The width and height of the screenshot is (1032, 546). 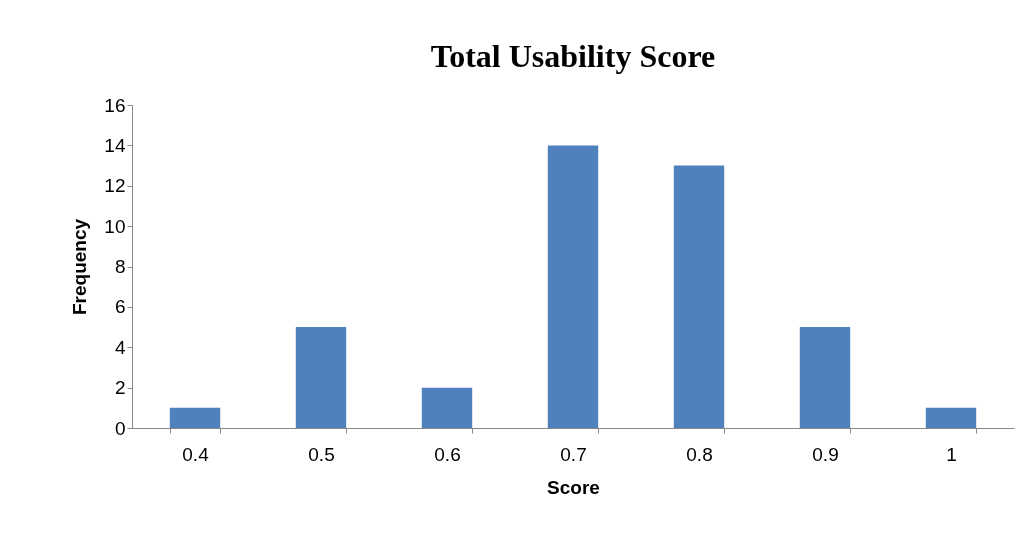 What do you see at coordinates (120, 347) in the screenshot?
I see `y-tick-label: 4` at bounding box center [120, 347].